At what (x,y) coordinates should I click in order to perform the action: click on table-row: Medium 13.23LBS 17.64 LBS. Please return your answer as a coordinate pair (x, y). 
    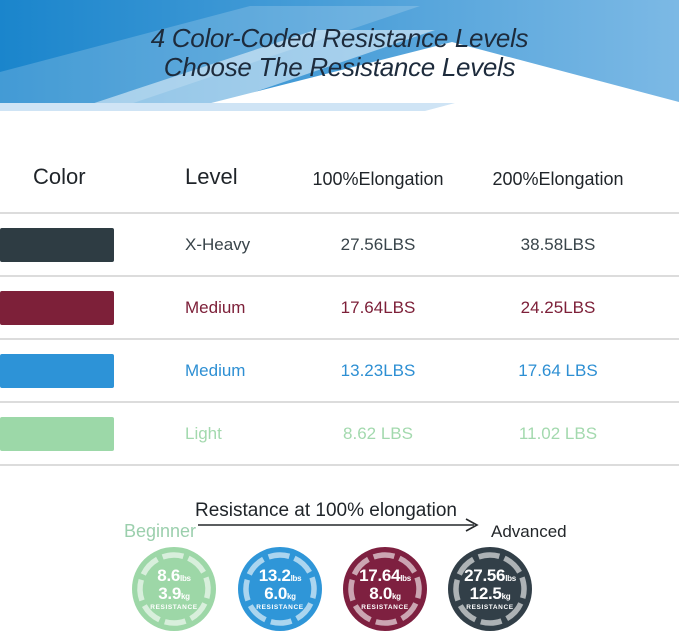
    Looking at the image, I should click on (339, 369).